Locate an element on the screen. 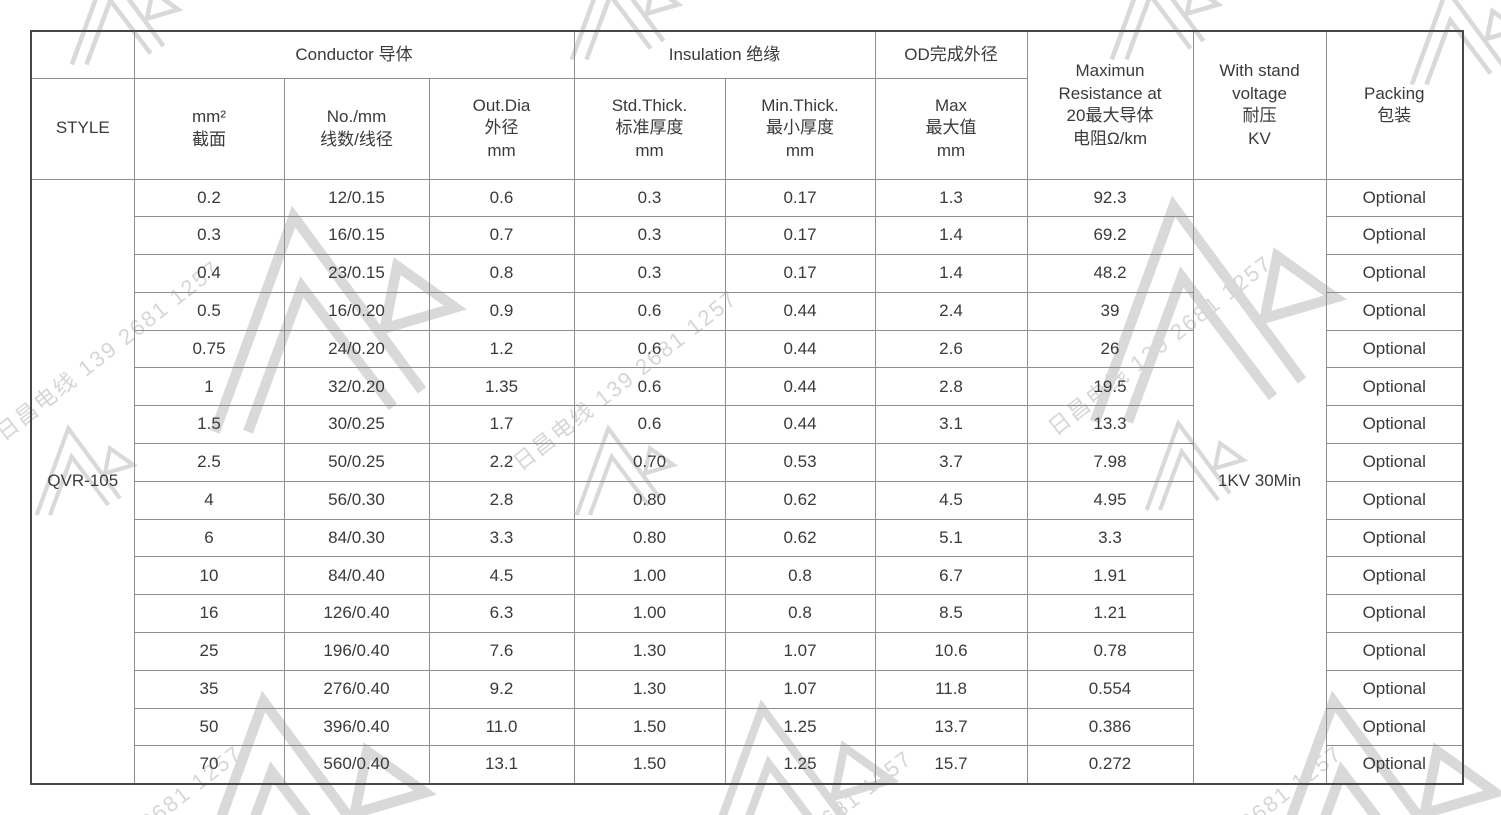 Image resolution: width=1501 pixels, height=815 pixels. strands-cell: 560/0.40 is located at coordinates (356, 765).